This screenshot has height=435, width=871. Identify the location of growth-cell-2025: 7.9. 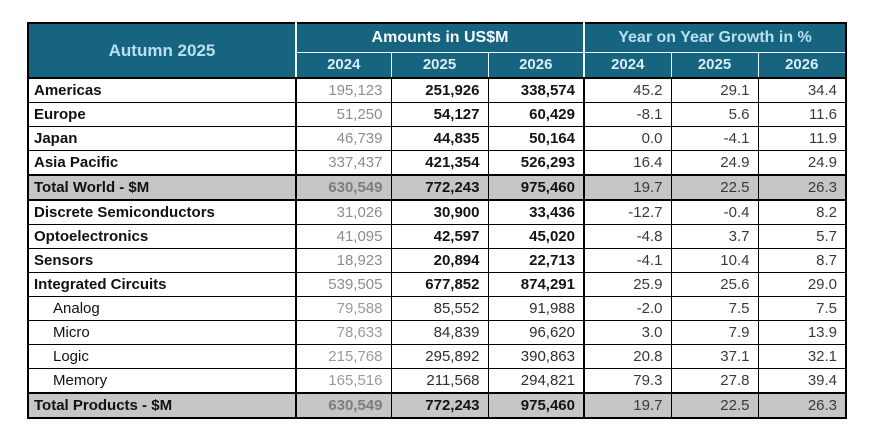
(714, 332).